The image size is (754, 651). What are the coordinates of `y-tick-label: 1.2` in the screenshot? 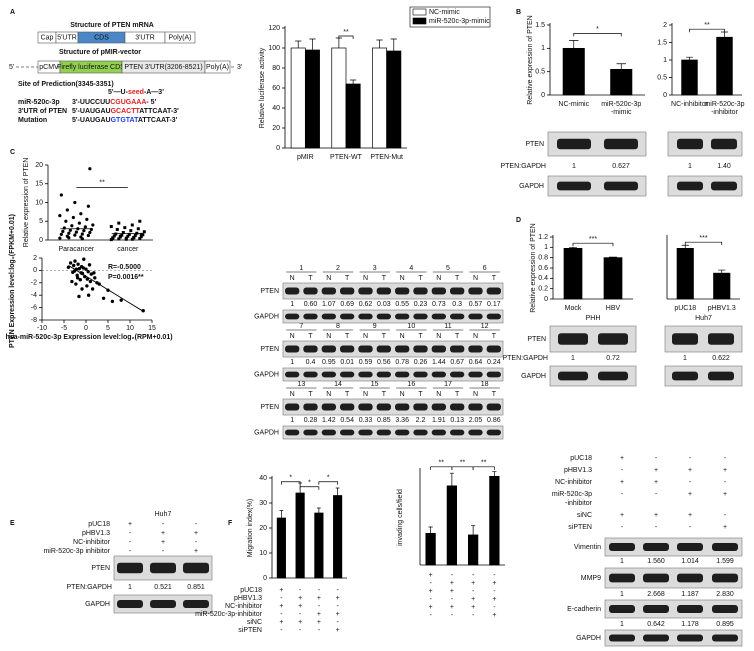 It's located at (543, 237).